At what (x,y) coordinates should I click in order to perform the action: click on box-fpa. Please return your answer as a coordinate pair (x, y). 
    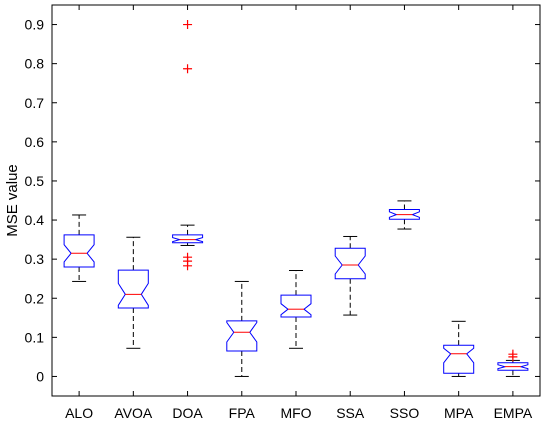
    Looking at the image, I should click on (242, 336).